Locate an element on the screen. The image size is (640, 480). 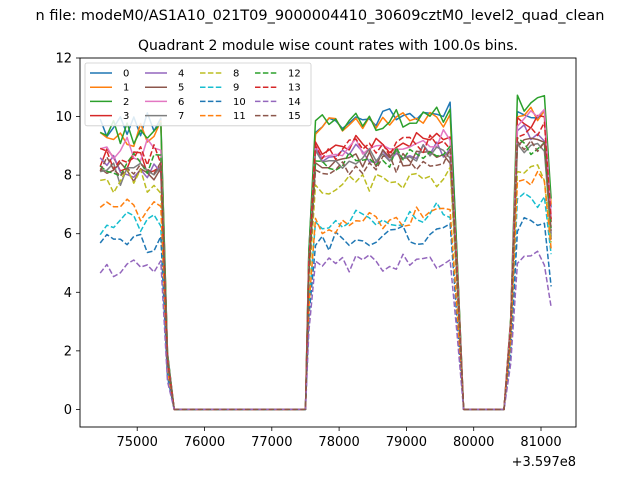
legend-label-4: 4 is located at coordinates (181, 74).